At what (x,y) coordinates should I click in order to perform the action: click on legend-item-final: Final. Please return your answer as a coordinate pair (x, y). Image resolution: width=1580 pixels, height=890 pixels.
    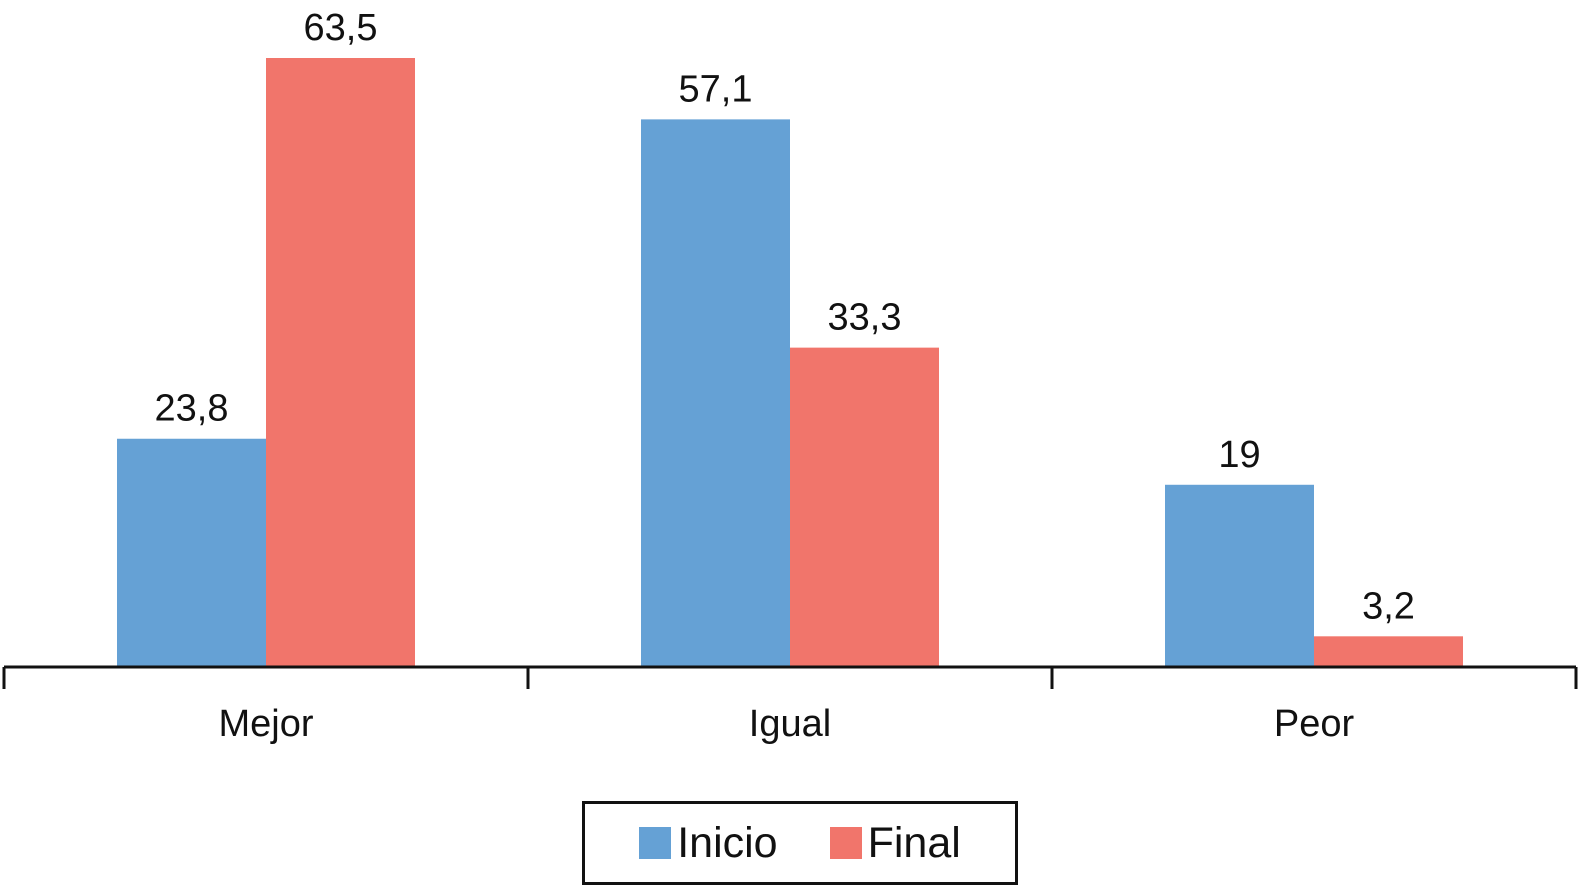
    Looking at the image, I should click on (895, 842).